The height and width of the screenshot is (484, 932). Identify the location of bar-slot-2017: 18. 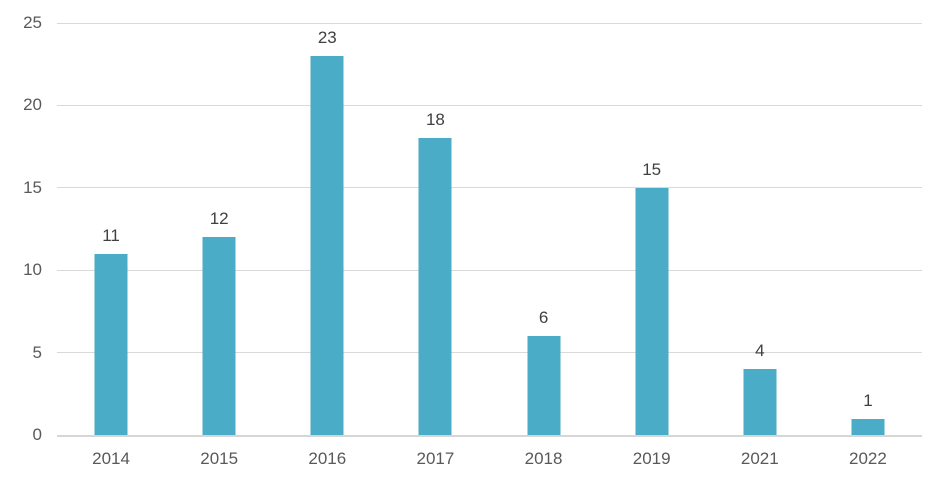
(435, 229).